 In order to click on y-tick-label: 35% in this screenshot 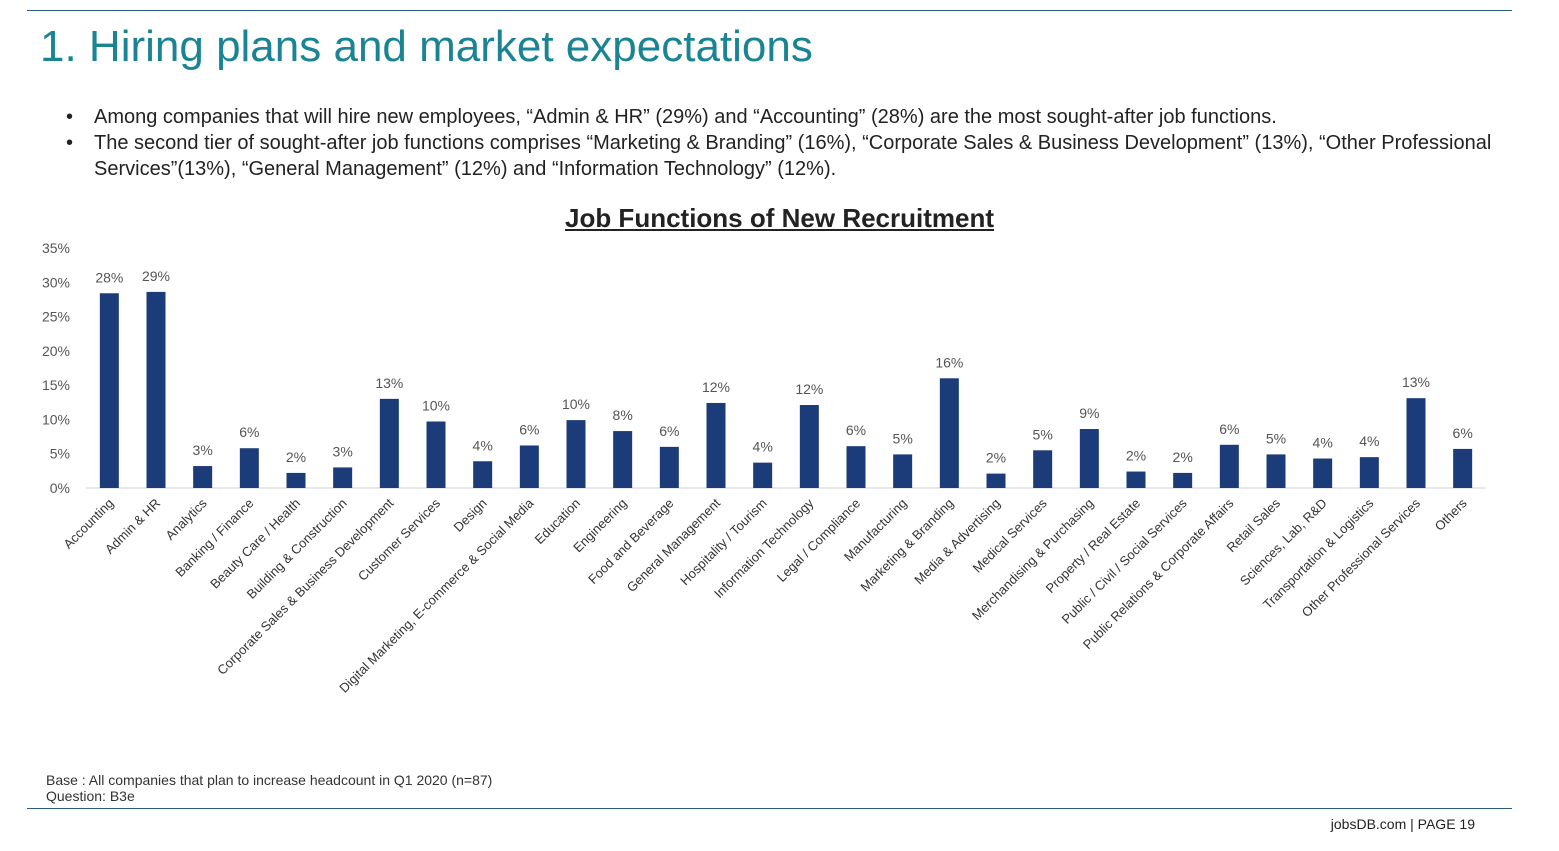, I will do `click(56, 248)`.